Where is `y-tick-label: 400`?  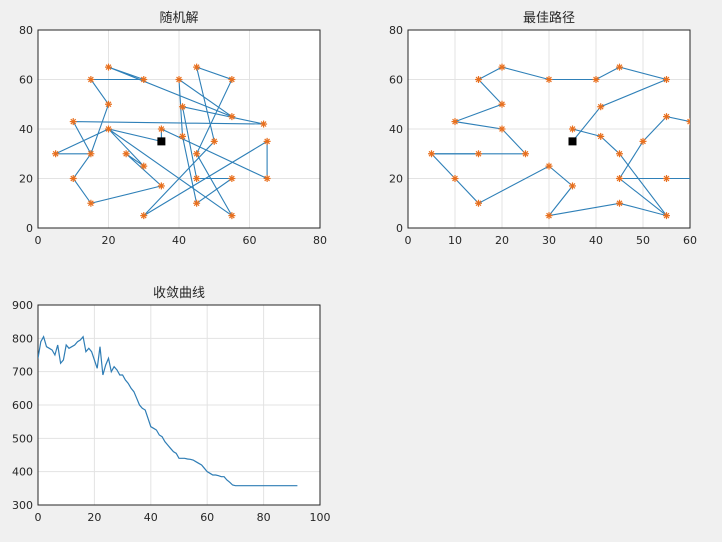 y-tick-label: 400 is located at coordinates (22, 472).